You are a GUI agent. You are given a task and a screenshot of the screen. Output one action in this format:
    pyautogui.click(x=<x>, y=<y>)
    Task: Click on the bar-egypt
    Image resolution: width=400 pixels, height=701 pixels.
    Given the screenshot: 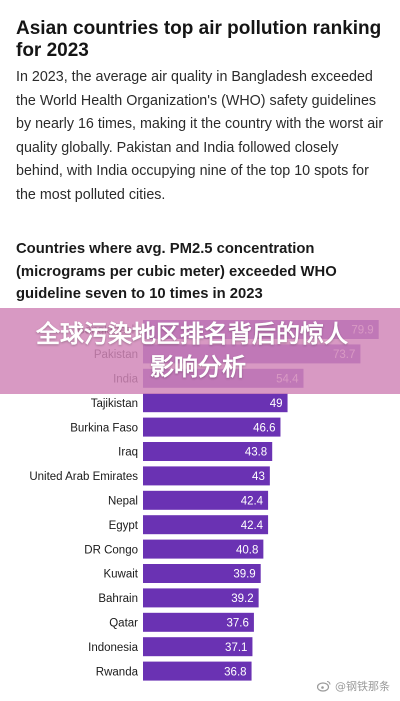 What is the action you would take?
    pyautogui.click(x=206, y=525)
    